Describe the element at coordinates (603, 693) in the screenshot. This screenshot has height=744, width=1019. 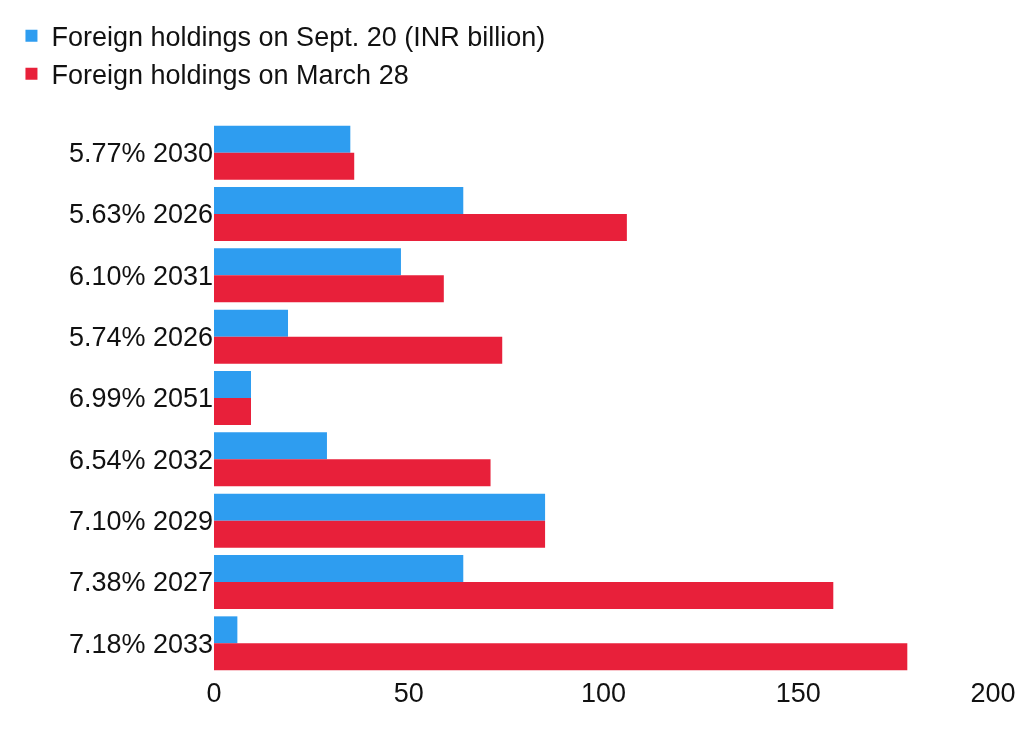
I see `x-tick-label: 100` at that location.